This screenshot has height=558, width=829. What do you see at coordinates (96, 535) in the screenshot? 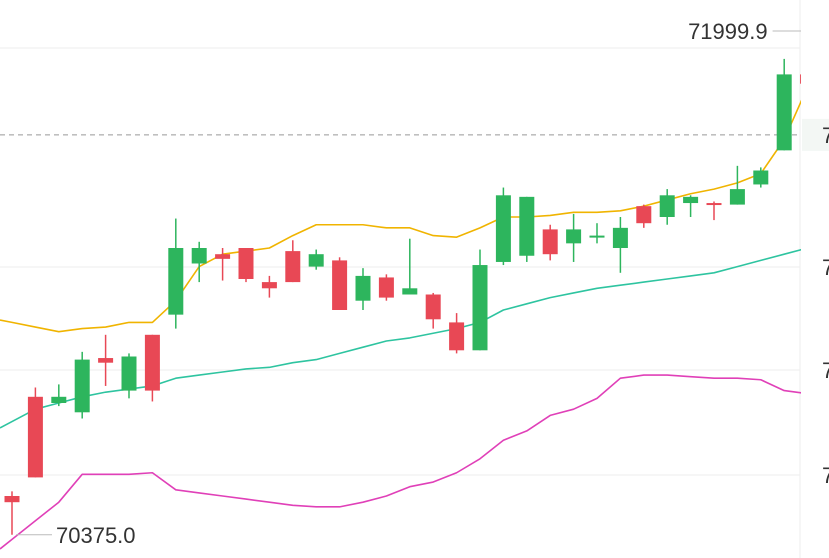
I see `low-price-label: 70375.0` at bounding box center [96, 535].